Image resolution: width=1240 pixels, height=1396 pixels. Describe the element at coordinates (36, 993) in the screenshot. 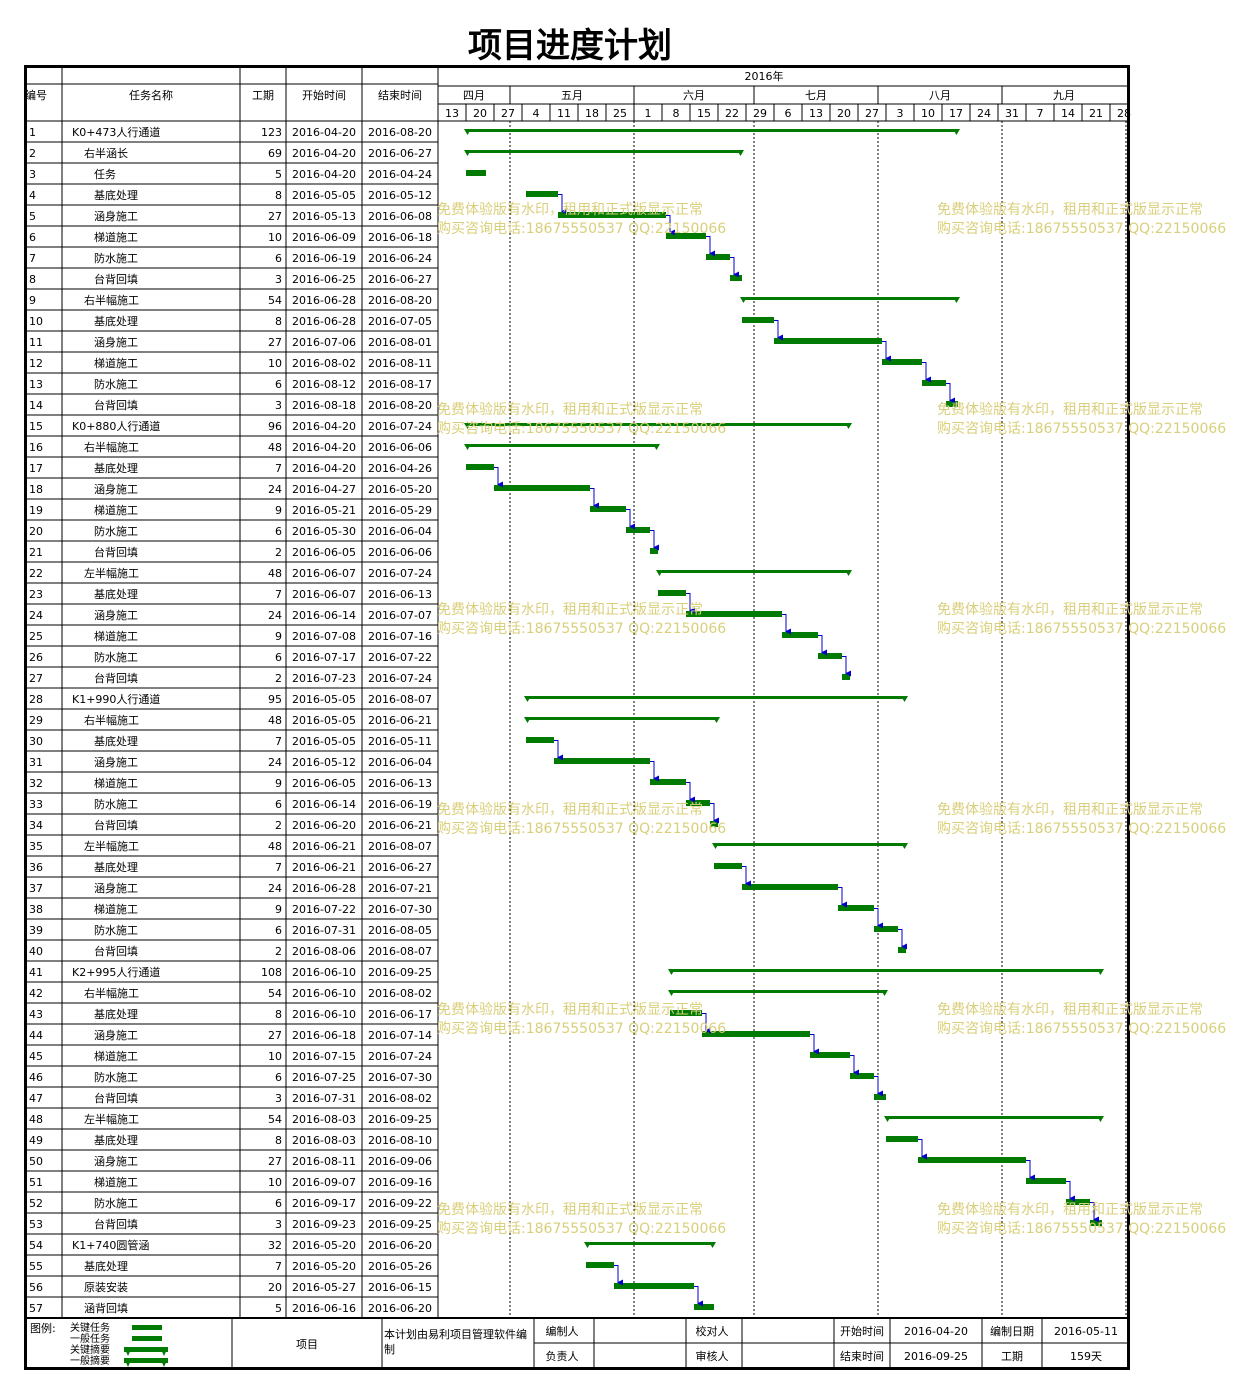

I see `task-id: 42` at that location.